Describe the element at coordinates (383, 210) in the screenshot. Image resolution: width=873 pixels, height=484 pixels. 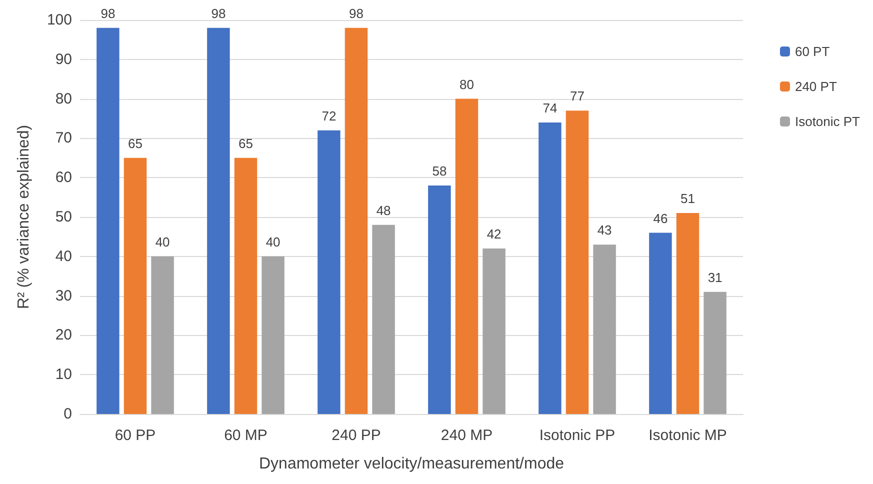
I see `data-label: 48` at that location.